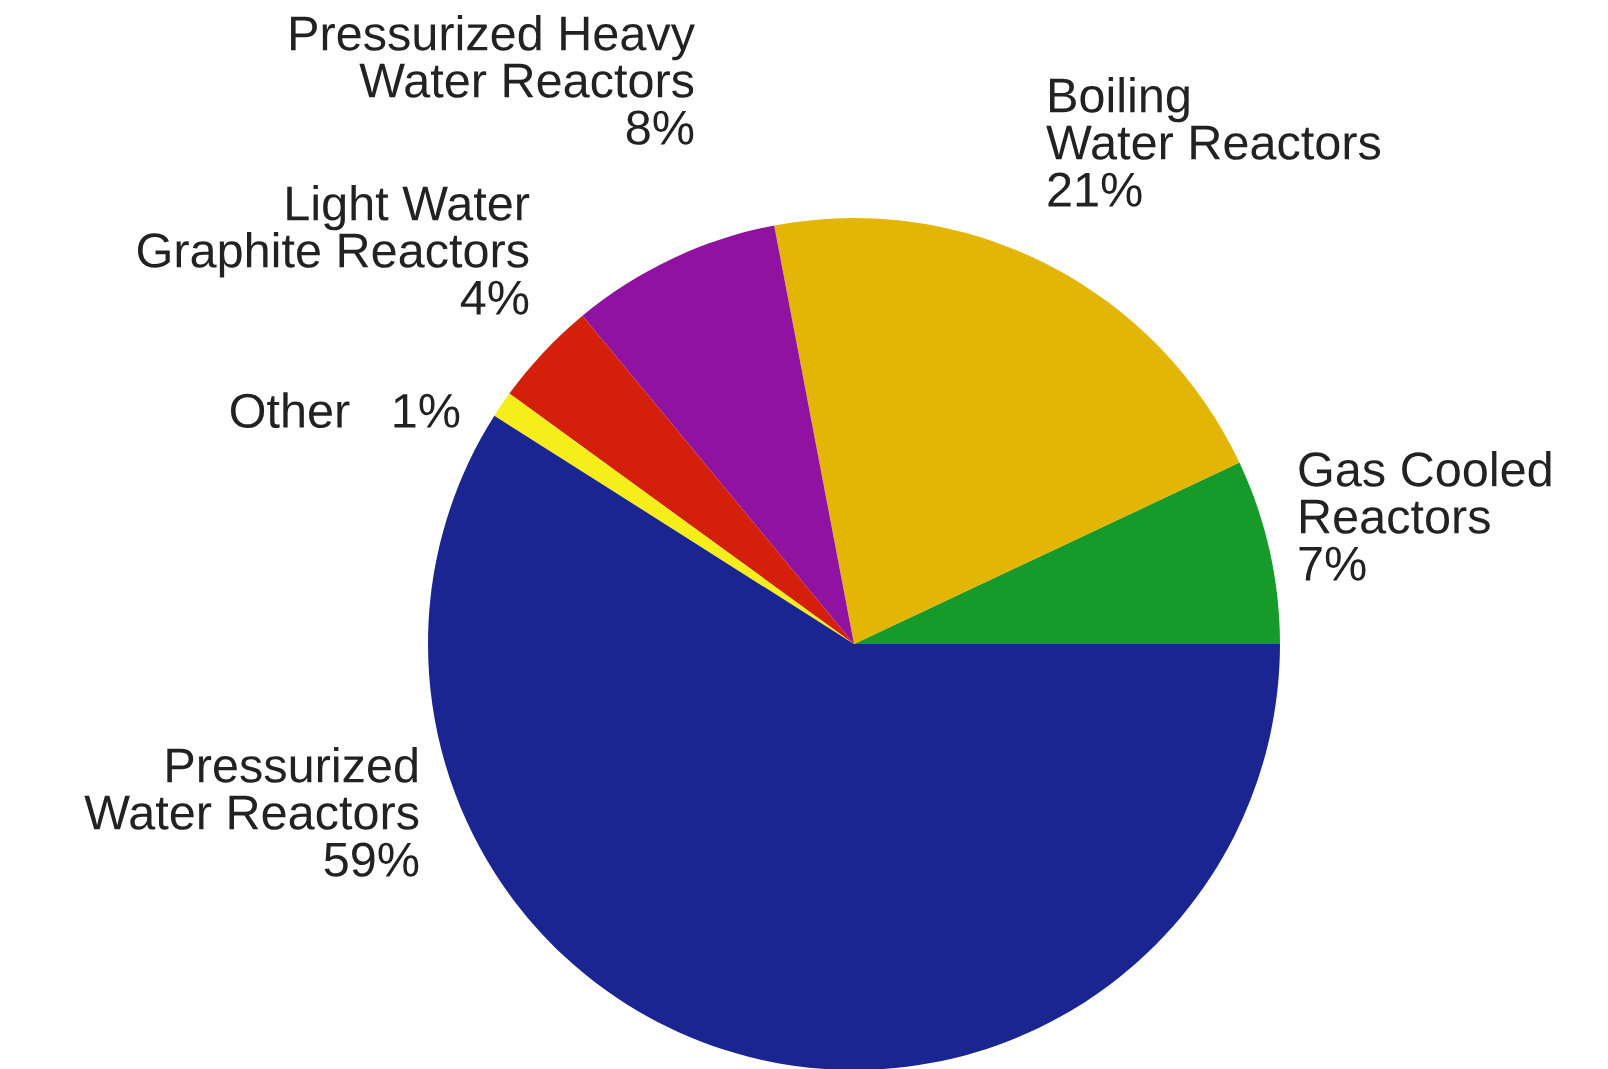  Describe the element at coordinates (660, 127) in the screenshot. I see `data-label: 8%` at that location.